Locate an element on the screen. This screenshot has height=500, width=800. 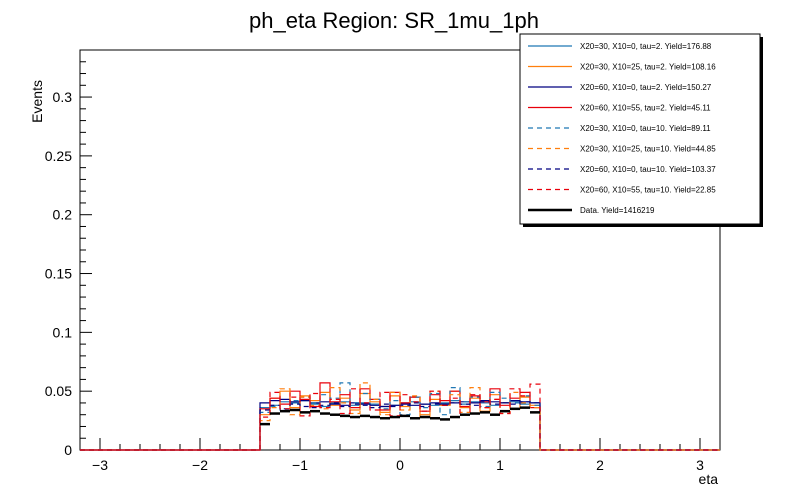
y-tick-label: 0.25 is located at coordinates (58, 156).